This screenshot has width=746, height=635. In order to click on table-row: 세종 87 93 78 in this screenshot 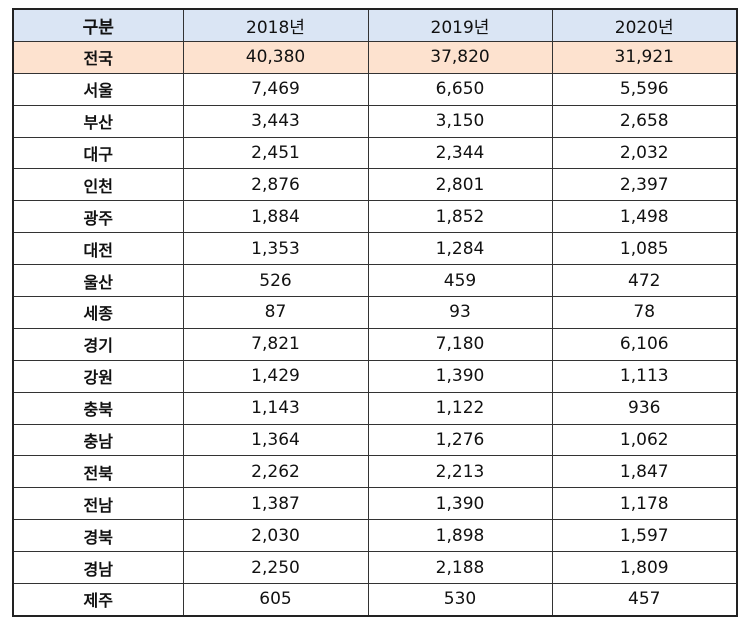, I will do `click(375, 312)`.